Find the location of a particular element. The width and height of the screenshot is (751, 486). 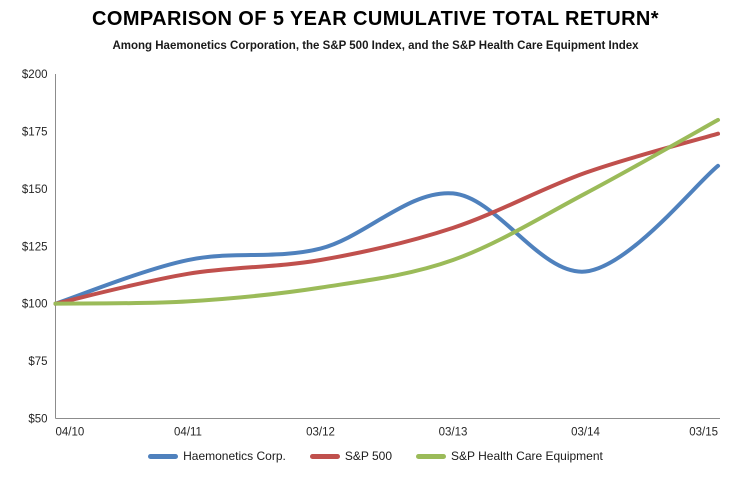

x-axis-tick-label: 03/12 is located at coordinates (320, 433).